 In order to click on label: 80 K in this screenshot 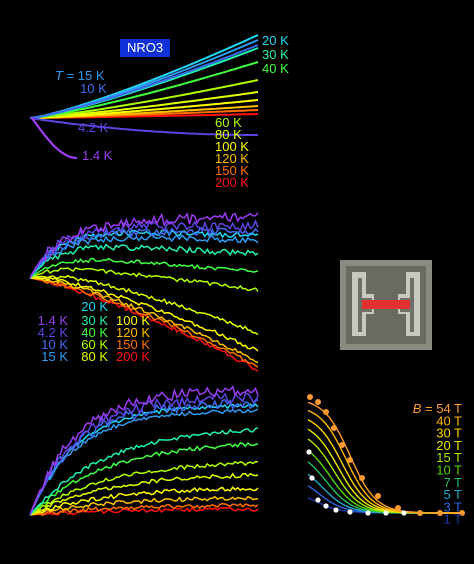, I will do `click(228, 134)`.